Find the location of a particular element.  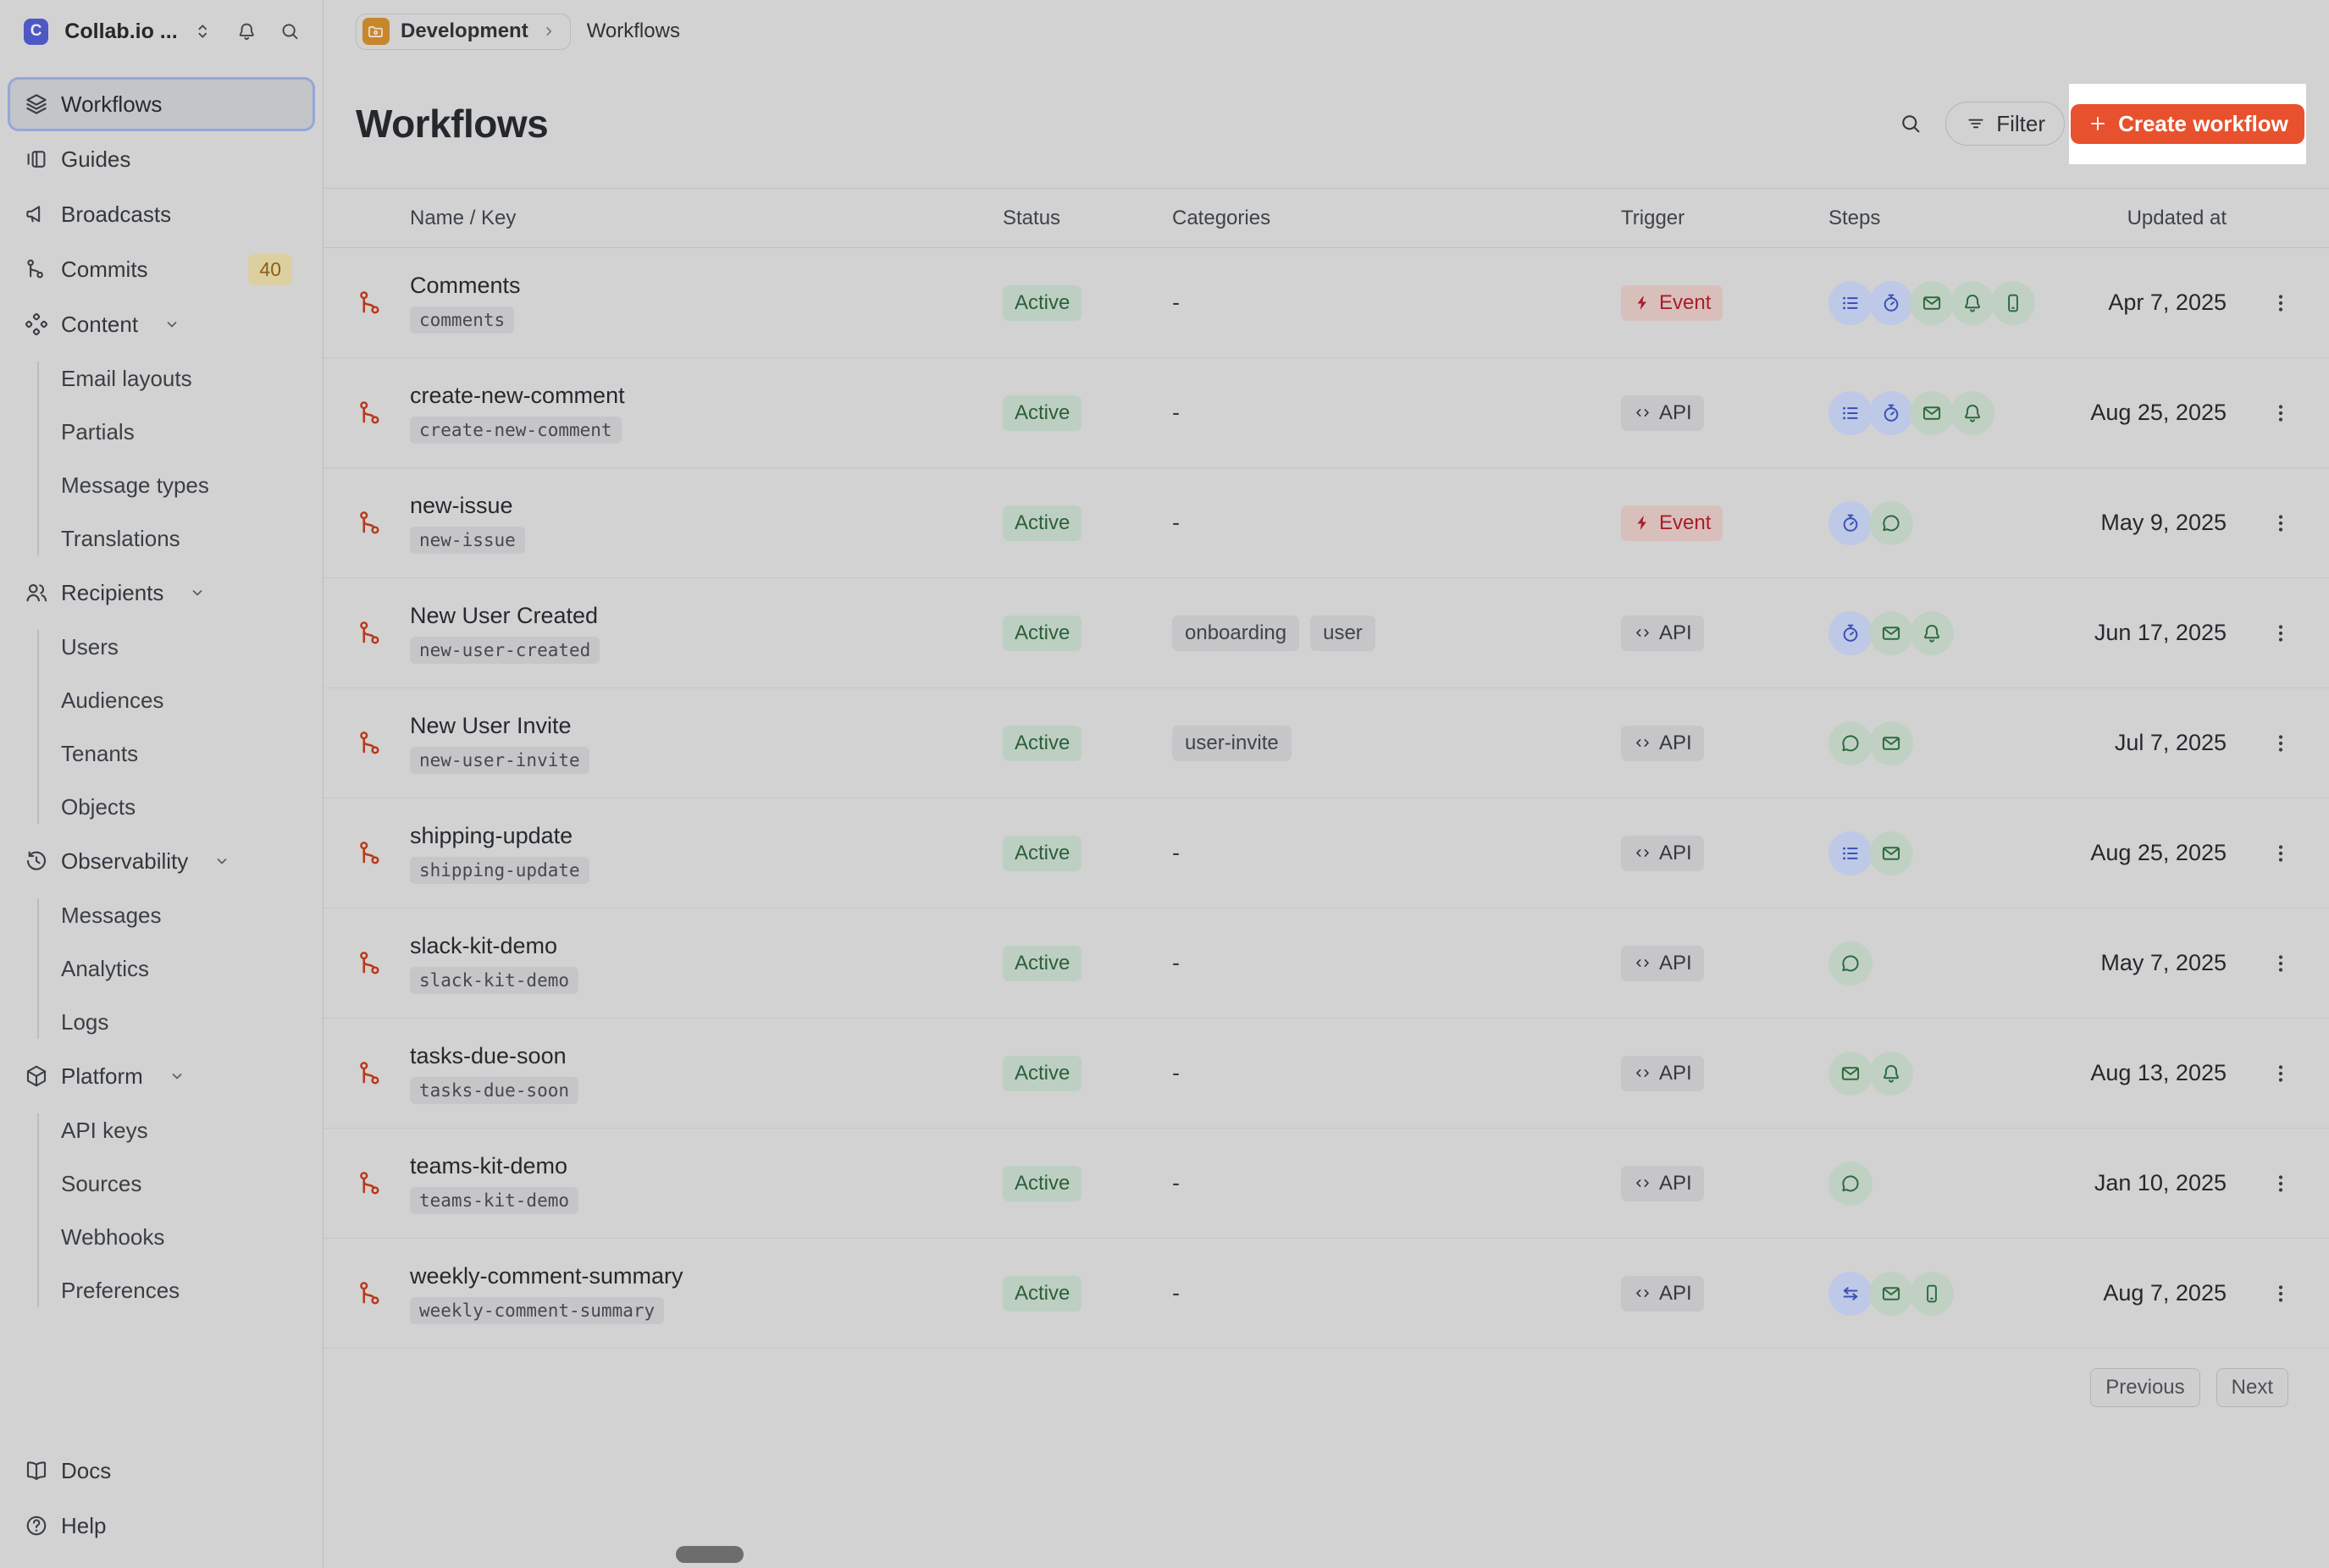

sidebar-item-webhooks: Webhooks is located at coordinates (161, 1237).